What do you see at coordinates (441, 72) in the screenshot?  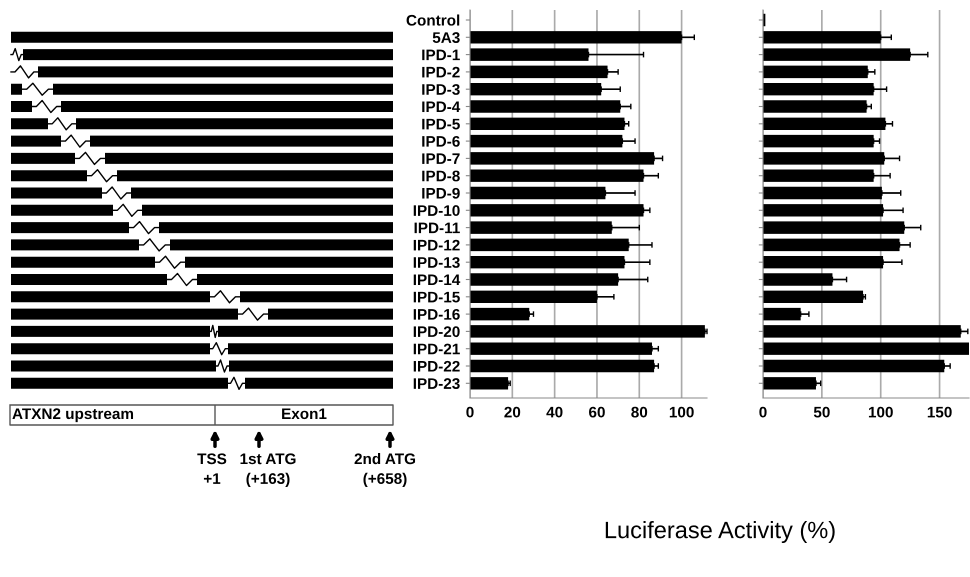 I see `y-tick-label: IPD-2` at bounding box center [441, 72].